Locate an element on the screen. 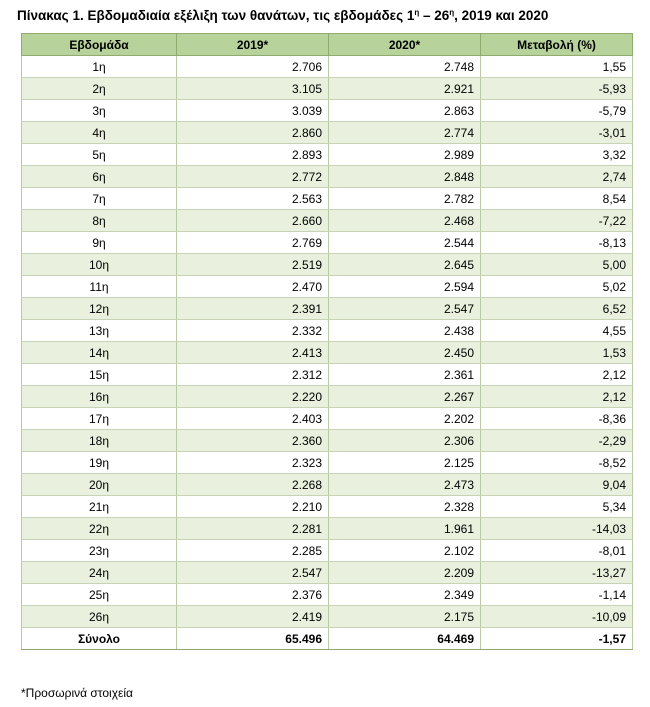 The width and height of the screenshot is (650, 707). change-cell: 1,55 is located at coordinates (556, 66).